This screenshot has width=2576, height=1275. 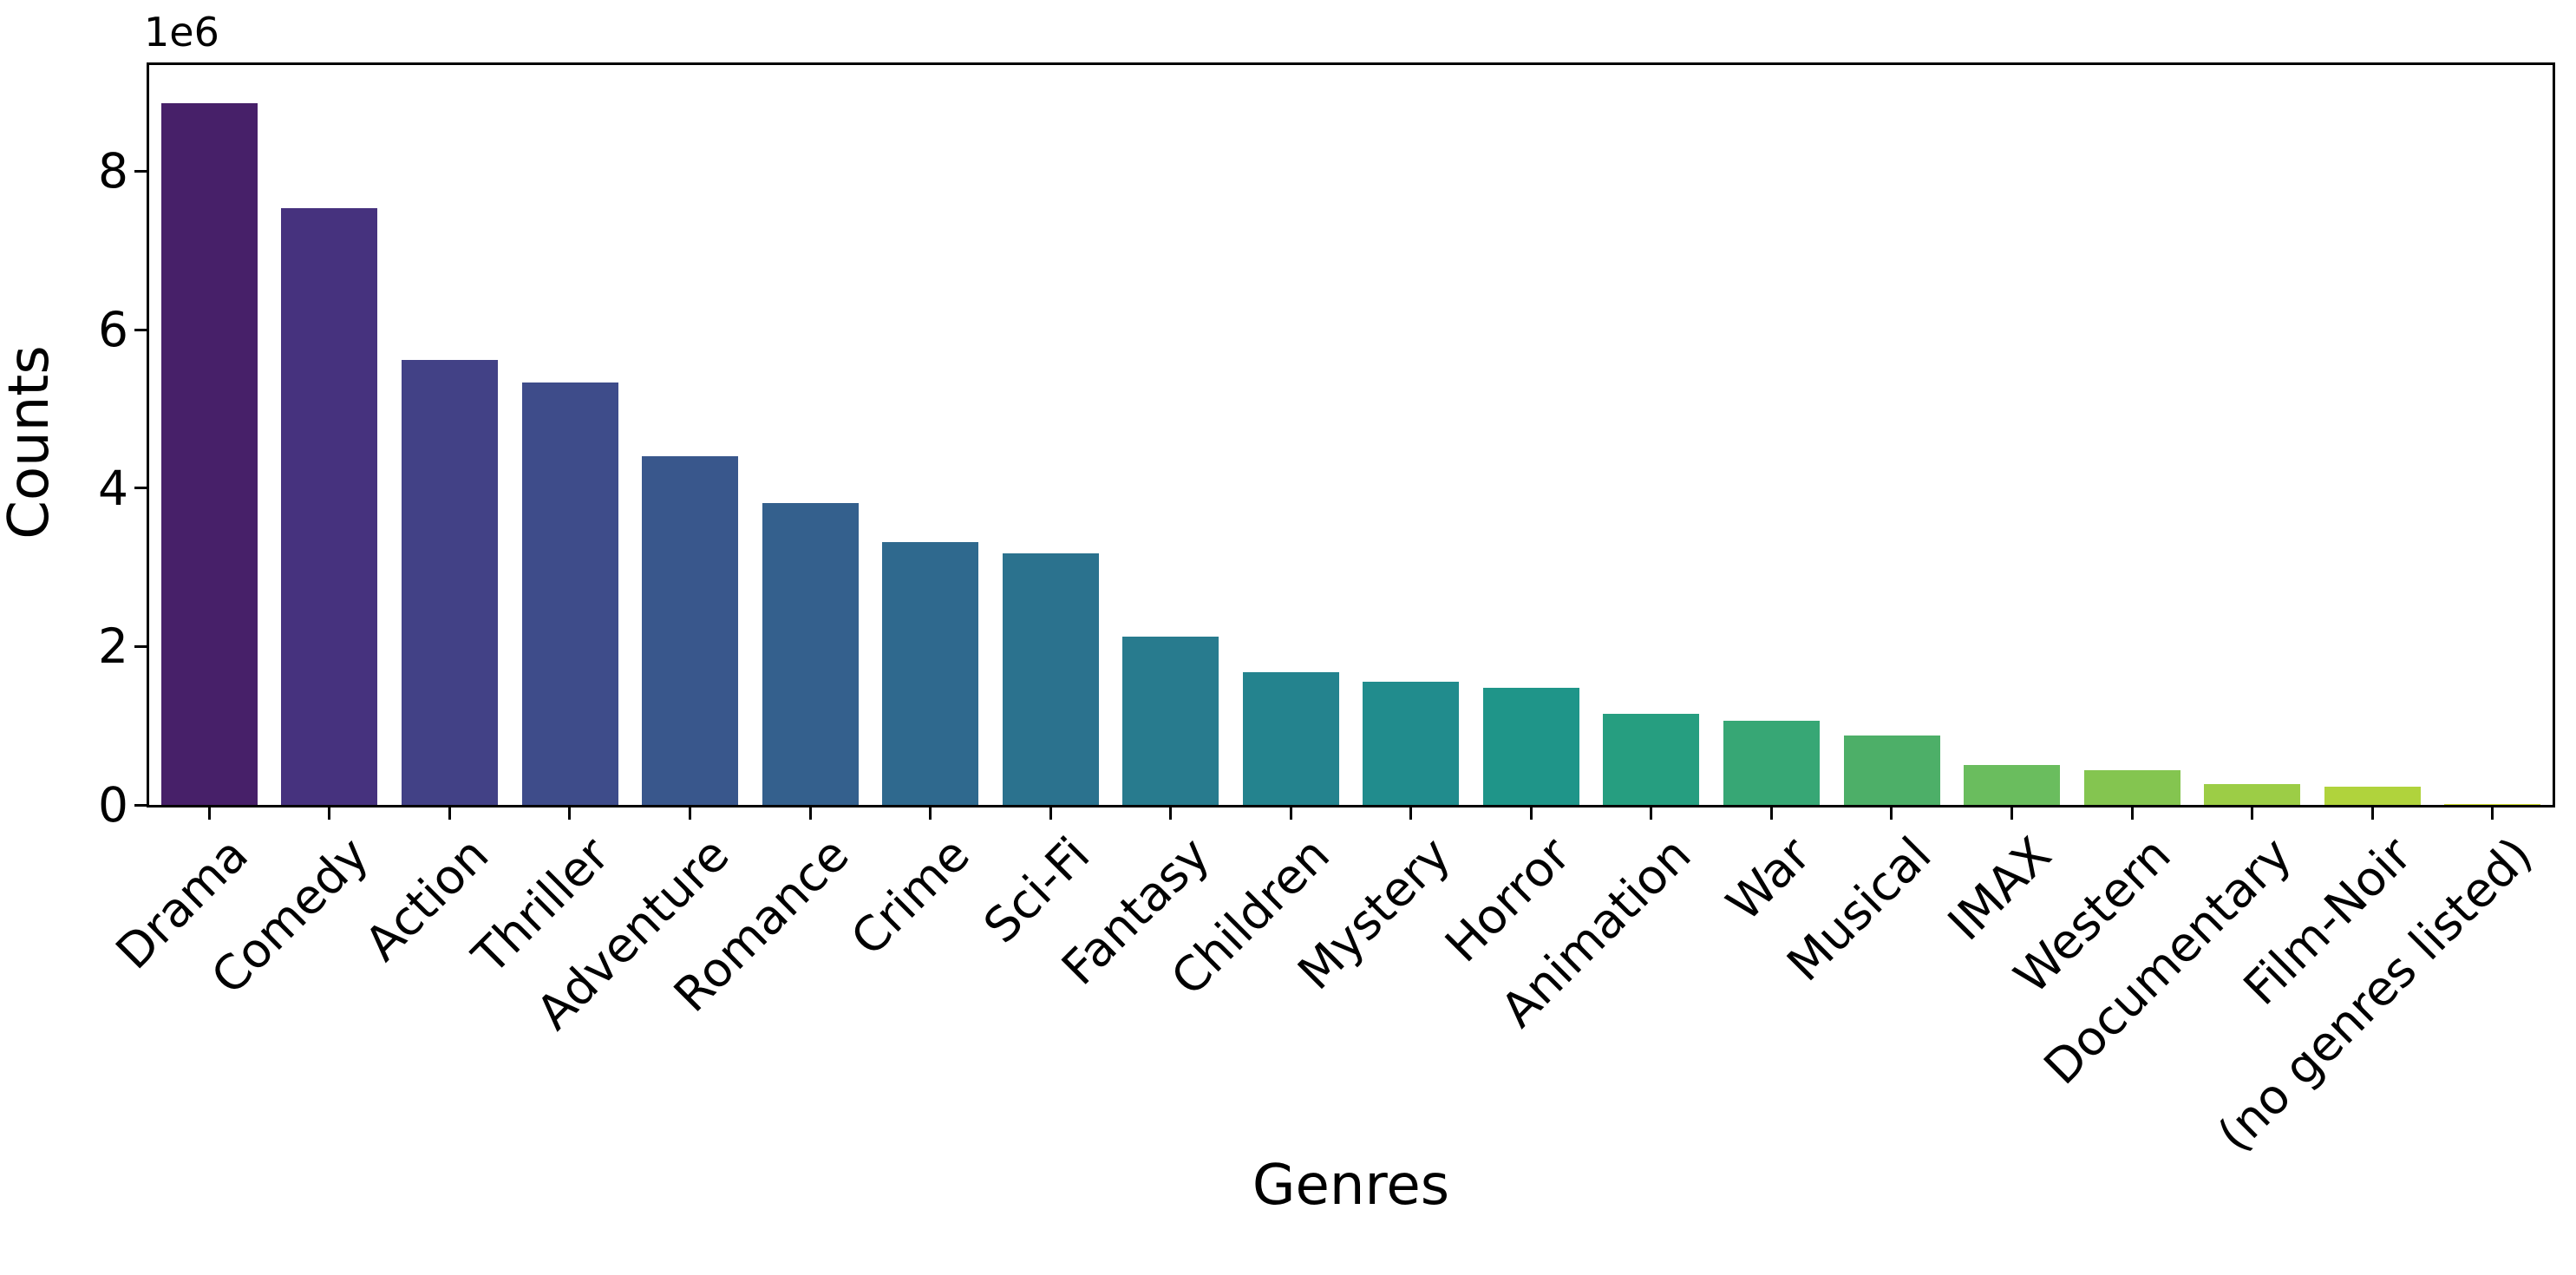 What do you see at coordinates (1051, 679) in the screenshot?
I see `bar-sci-fi` at bounding box center [1051, 679].